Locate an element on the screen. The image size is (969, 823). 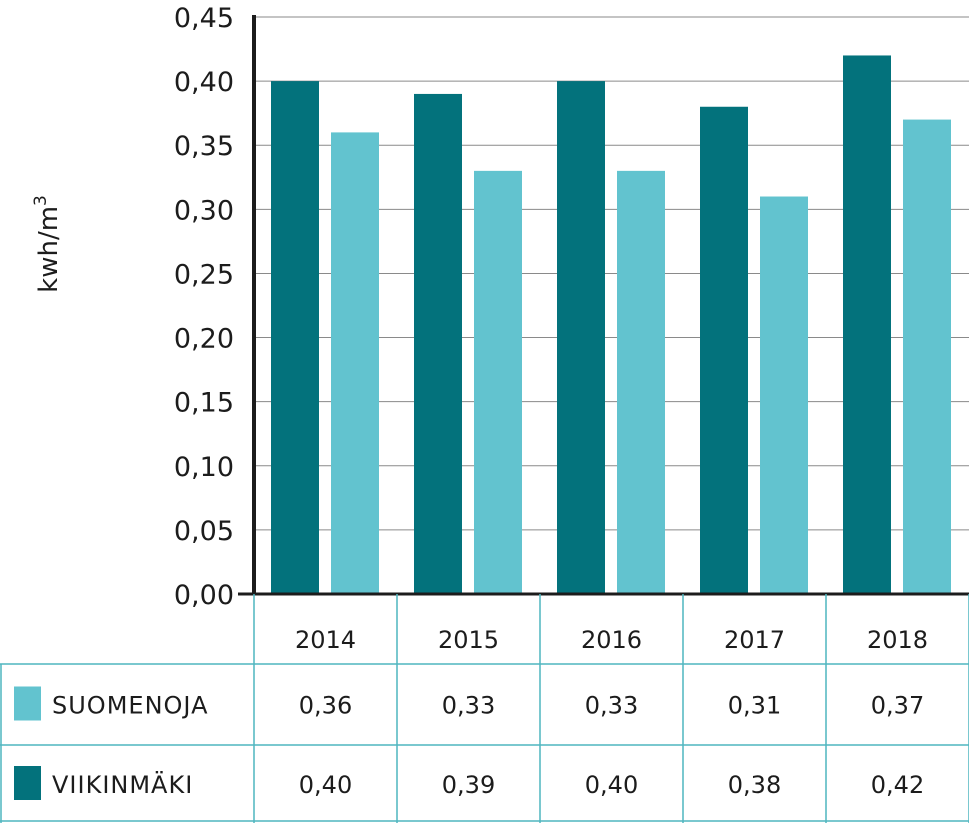
category-label: 2014 is located at coordinates (325, 640).